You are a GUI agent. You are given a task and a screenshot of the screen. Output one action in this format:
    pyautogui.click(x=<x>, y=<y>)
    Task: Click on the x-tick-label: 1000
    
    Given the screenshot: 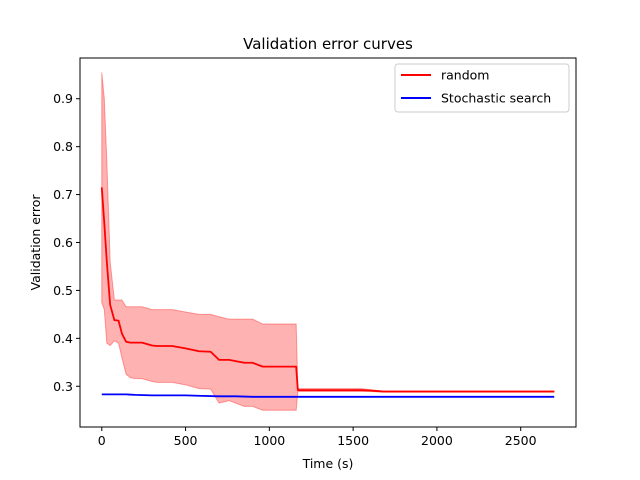 What is the action you would take?
    pyautogui.click(x=269, y=440)
    